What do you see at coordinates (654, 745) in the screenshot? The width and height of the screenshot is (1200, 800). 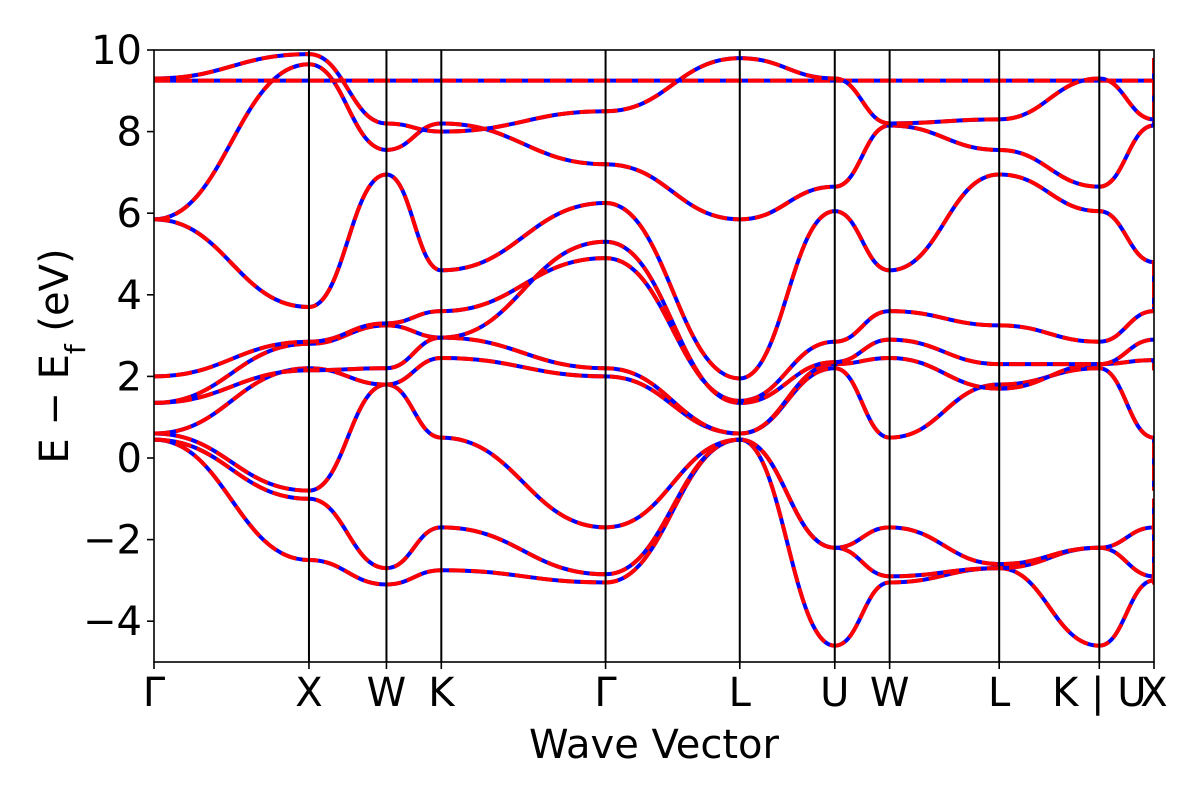 I see `x-axis-label: Wave Vector` at bounding box center [654, 745].